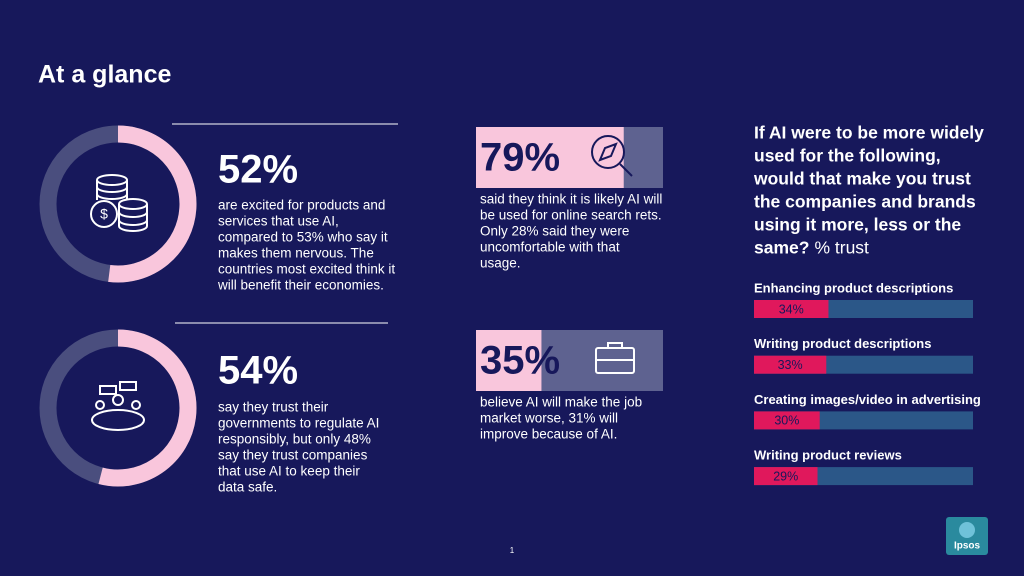 Image resolution: width=1024 pixels, height=576 pixels. Describe the element at coordinates (967, 530) in the screenshot. I see `logo-mark` at that location.